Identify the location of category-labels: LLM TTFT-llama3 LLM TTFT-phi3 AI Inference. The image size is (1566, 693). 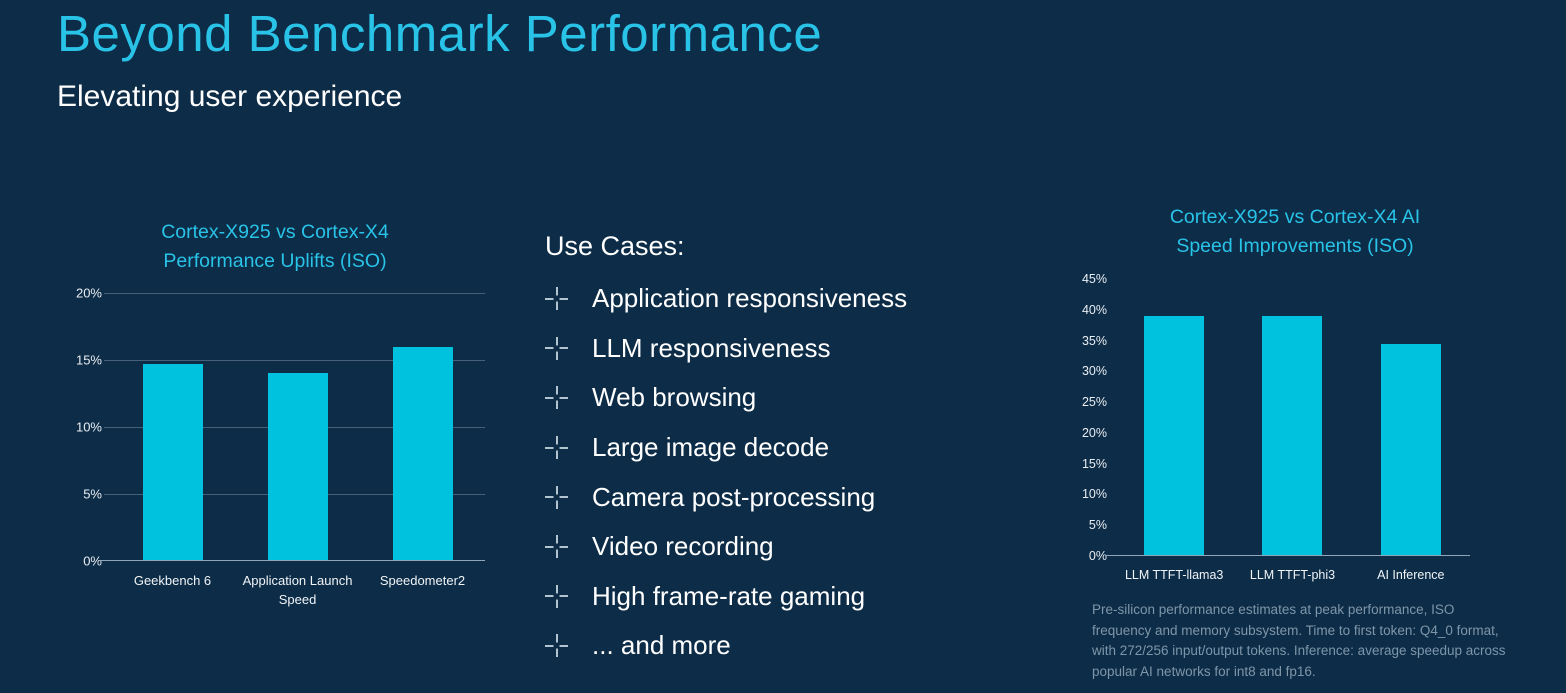
(1292, 575).